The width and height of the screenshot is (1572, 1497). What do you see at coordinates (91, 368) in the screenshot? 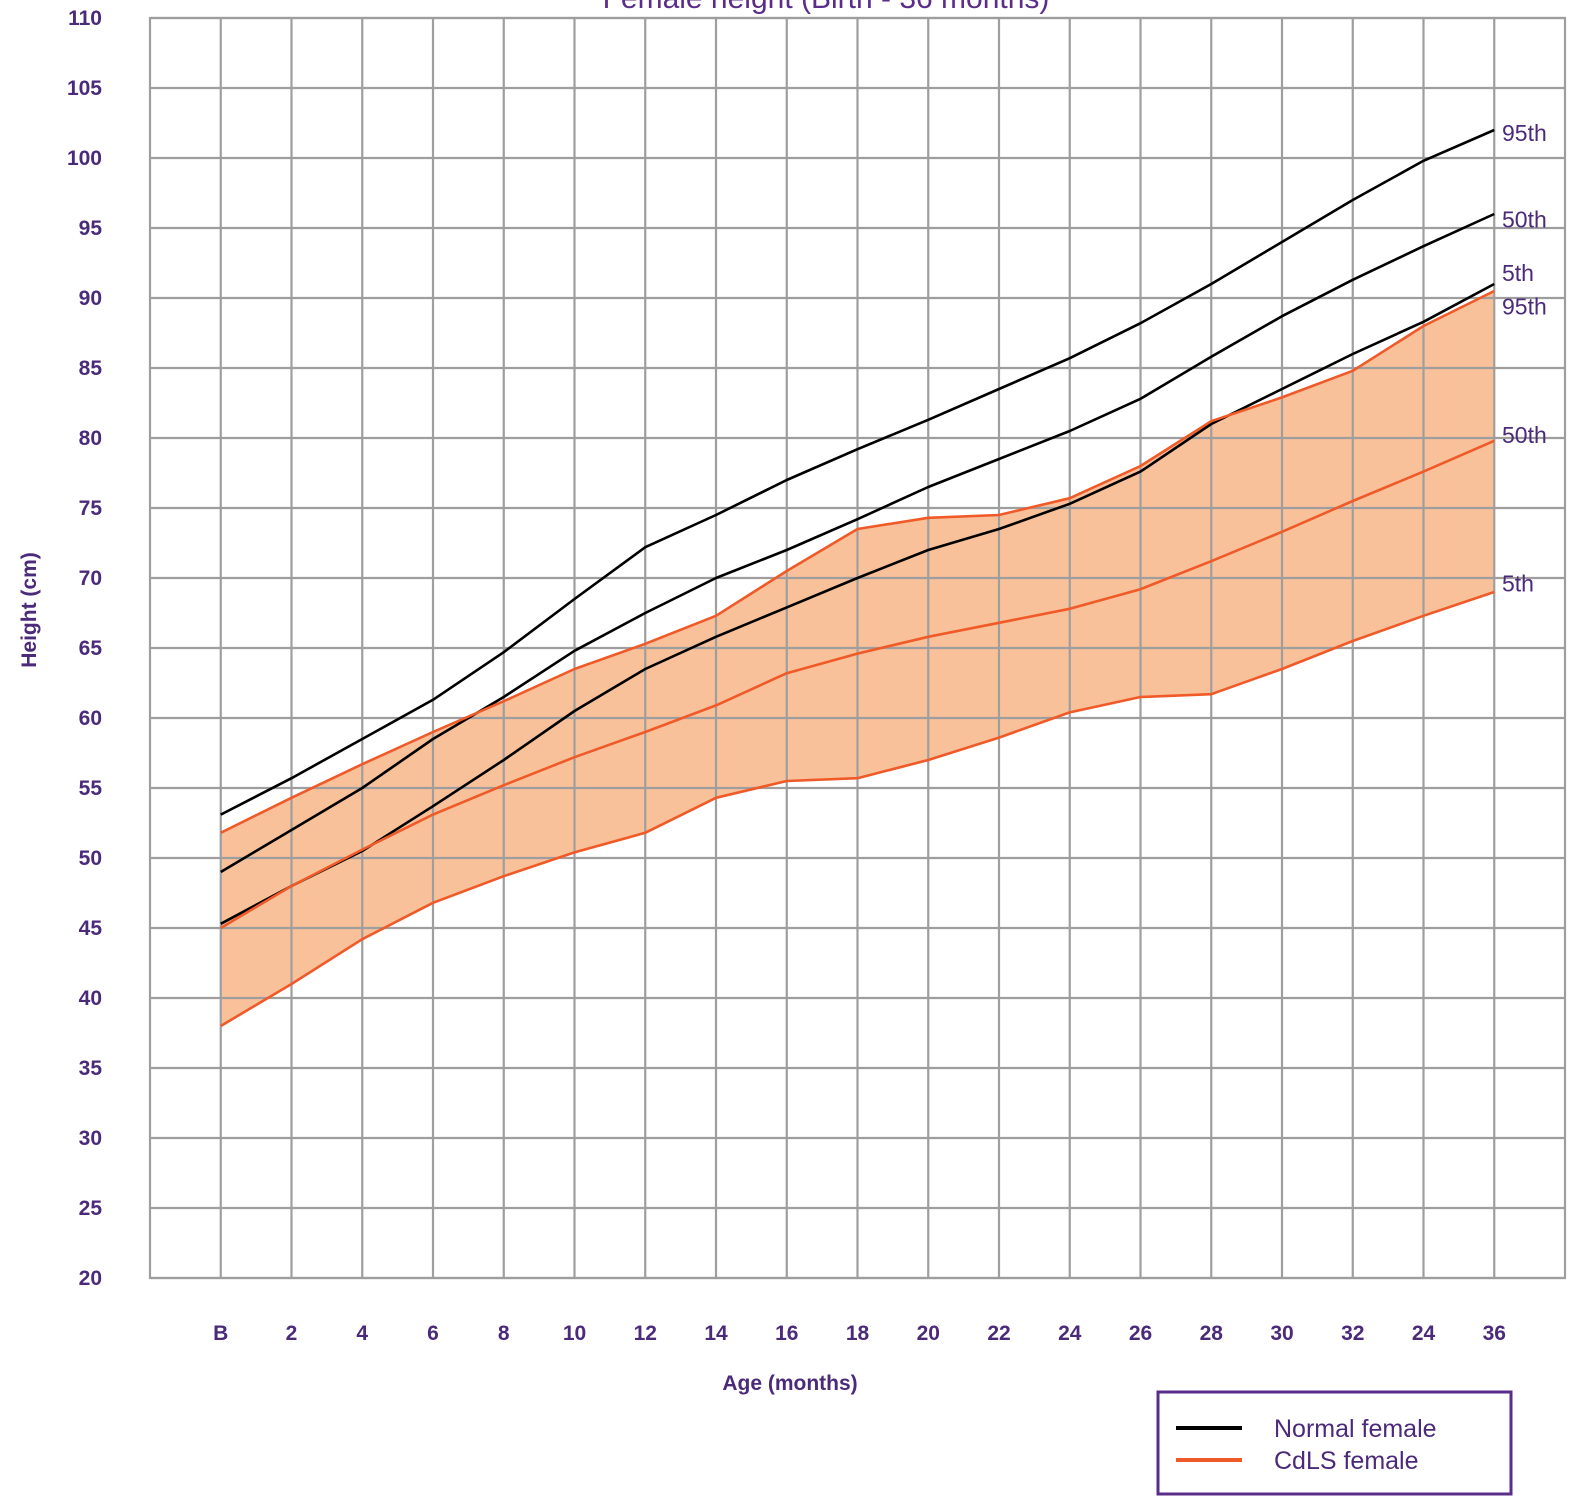
I see `y-tick-label: 85` at bounding box center [91, 368].